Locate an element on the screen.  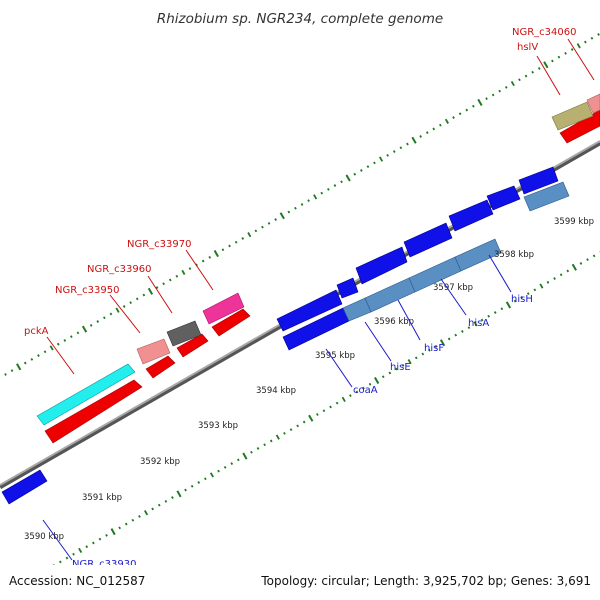
label-NGR_c33930: NGR_c33930 is located at coordinates (104, 564).